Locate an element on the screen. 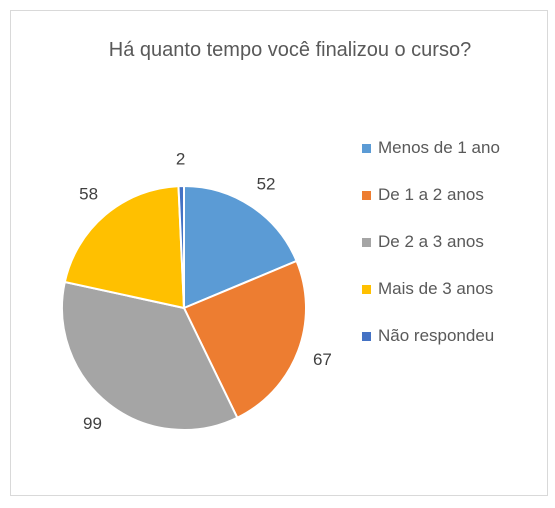 This screenshot has width=555, height=508. data-label: 67 is located at coordinates (322, 359).